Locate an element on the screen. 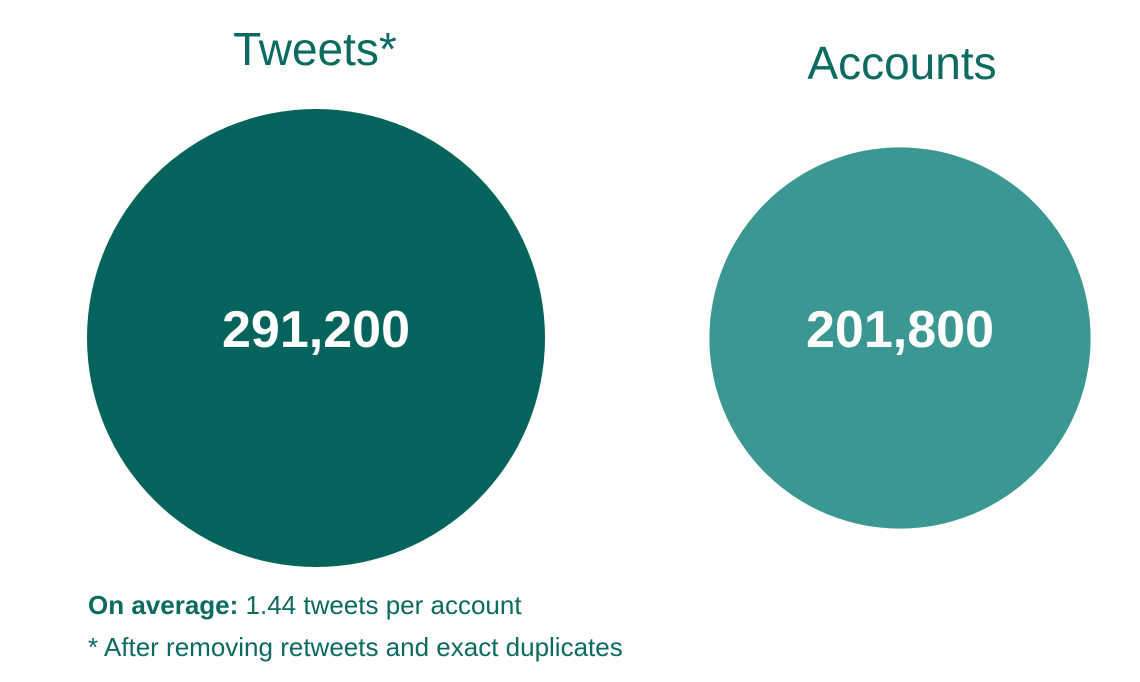 This screenshot has height=682, width=1140. accounts-title: Accounts is located at coordinates (902, 63).